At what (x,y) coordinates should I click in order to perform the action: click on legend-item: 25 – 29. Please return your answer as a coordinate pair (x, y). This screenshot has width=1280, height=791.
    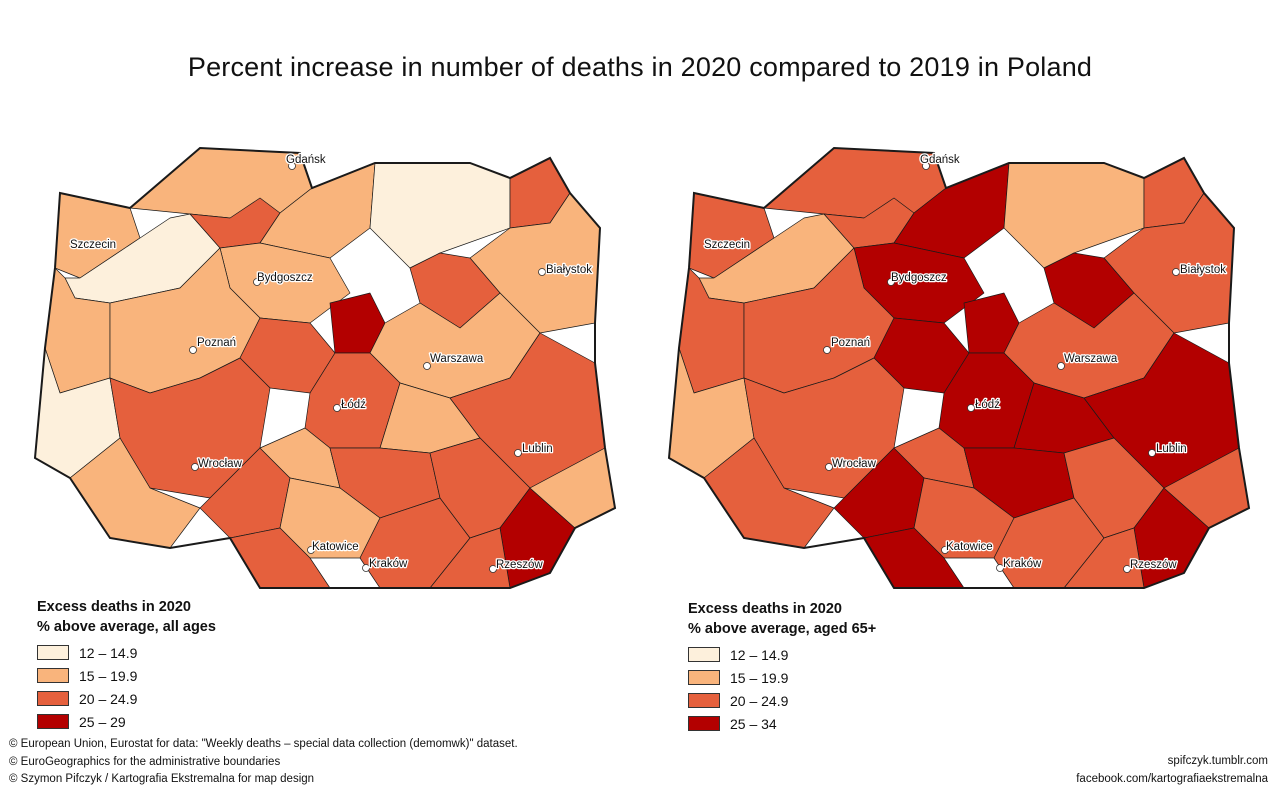
    Looking at the image, I should click on (126, 721).